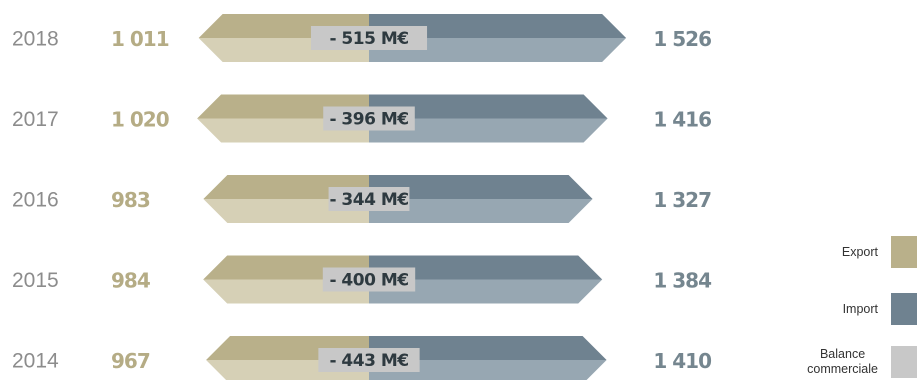 The height and width of the screenshot is (380, 917). What do you see at coordinates (286, 211) in the screenshot?
I see `export-arrow-bottom-2016` at bounding box center [286, 211].